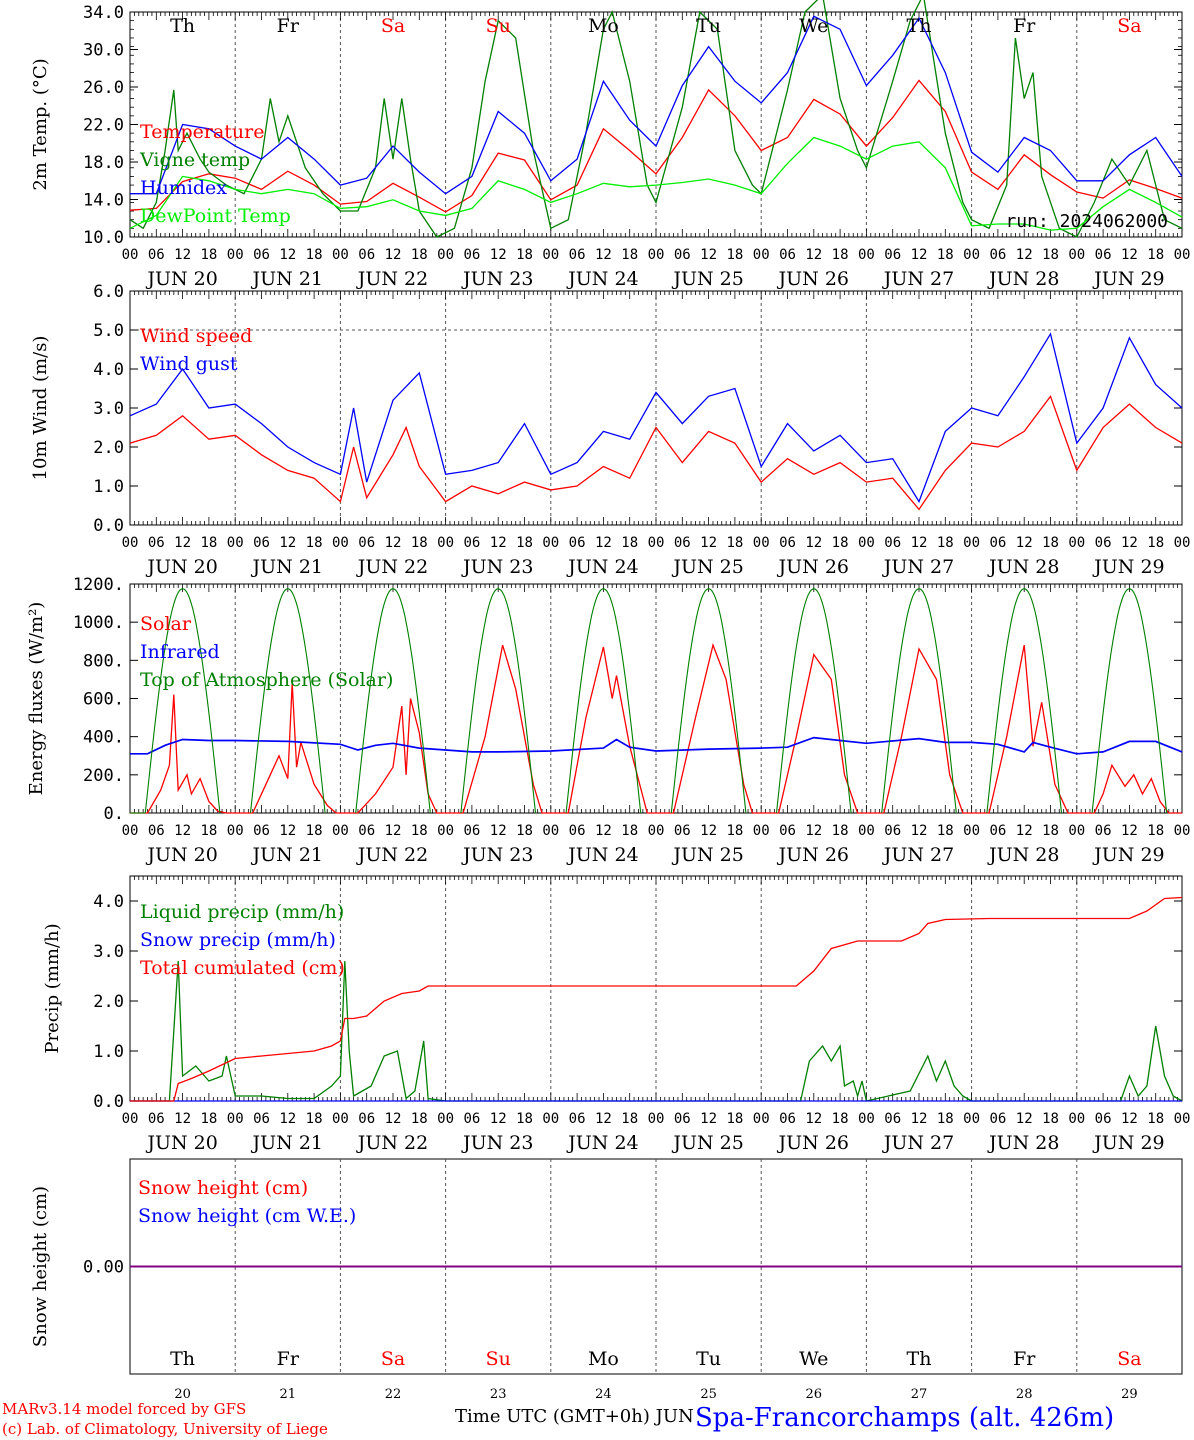  I want to click on legend-entry: Liquid precip (mm/h), so click(242, 912).